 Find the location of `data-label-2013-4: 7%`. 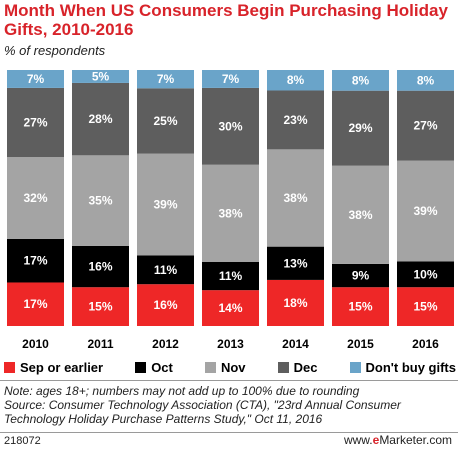

data-label-2013-4: 7% is located at coordinates (231, 79).